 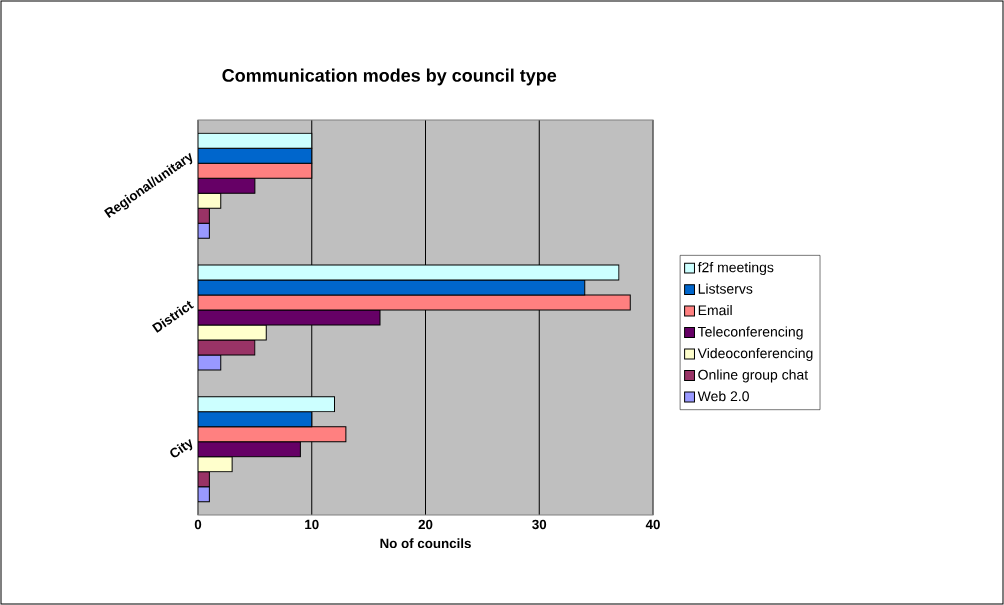 What do you see at coordinates (723, 396) in the screenshot?
I see `legend-label: Web 2.0` at bounding box center [723, 396].